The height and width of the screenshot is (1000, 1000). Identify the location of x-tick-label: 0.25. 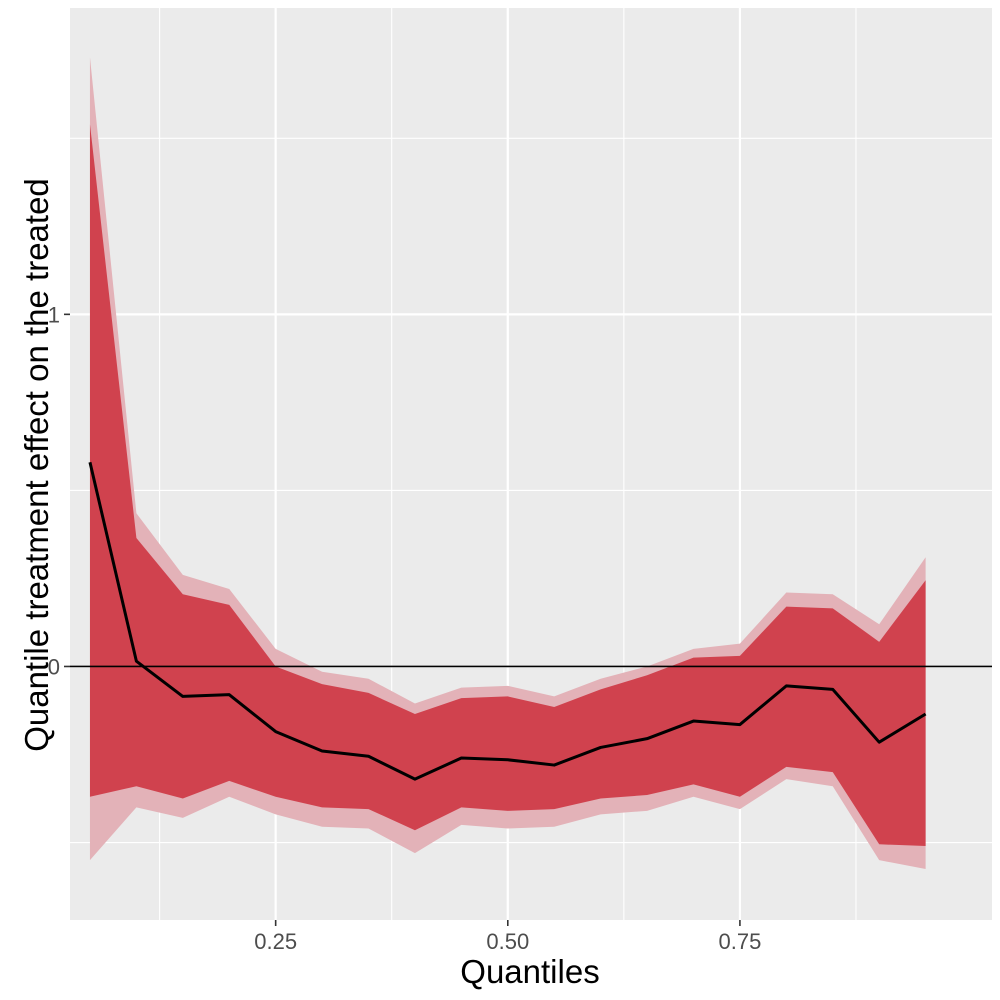
(275, 941).